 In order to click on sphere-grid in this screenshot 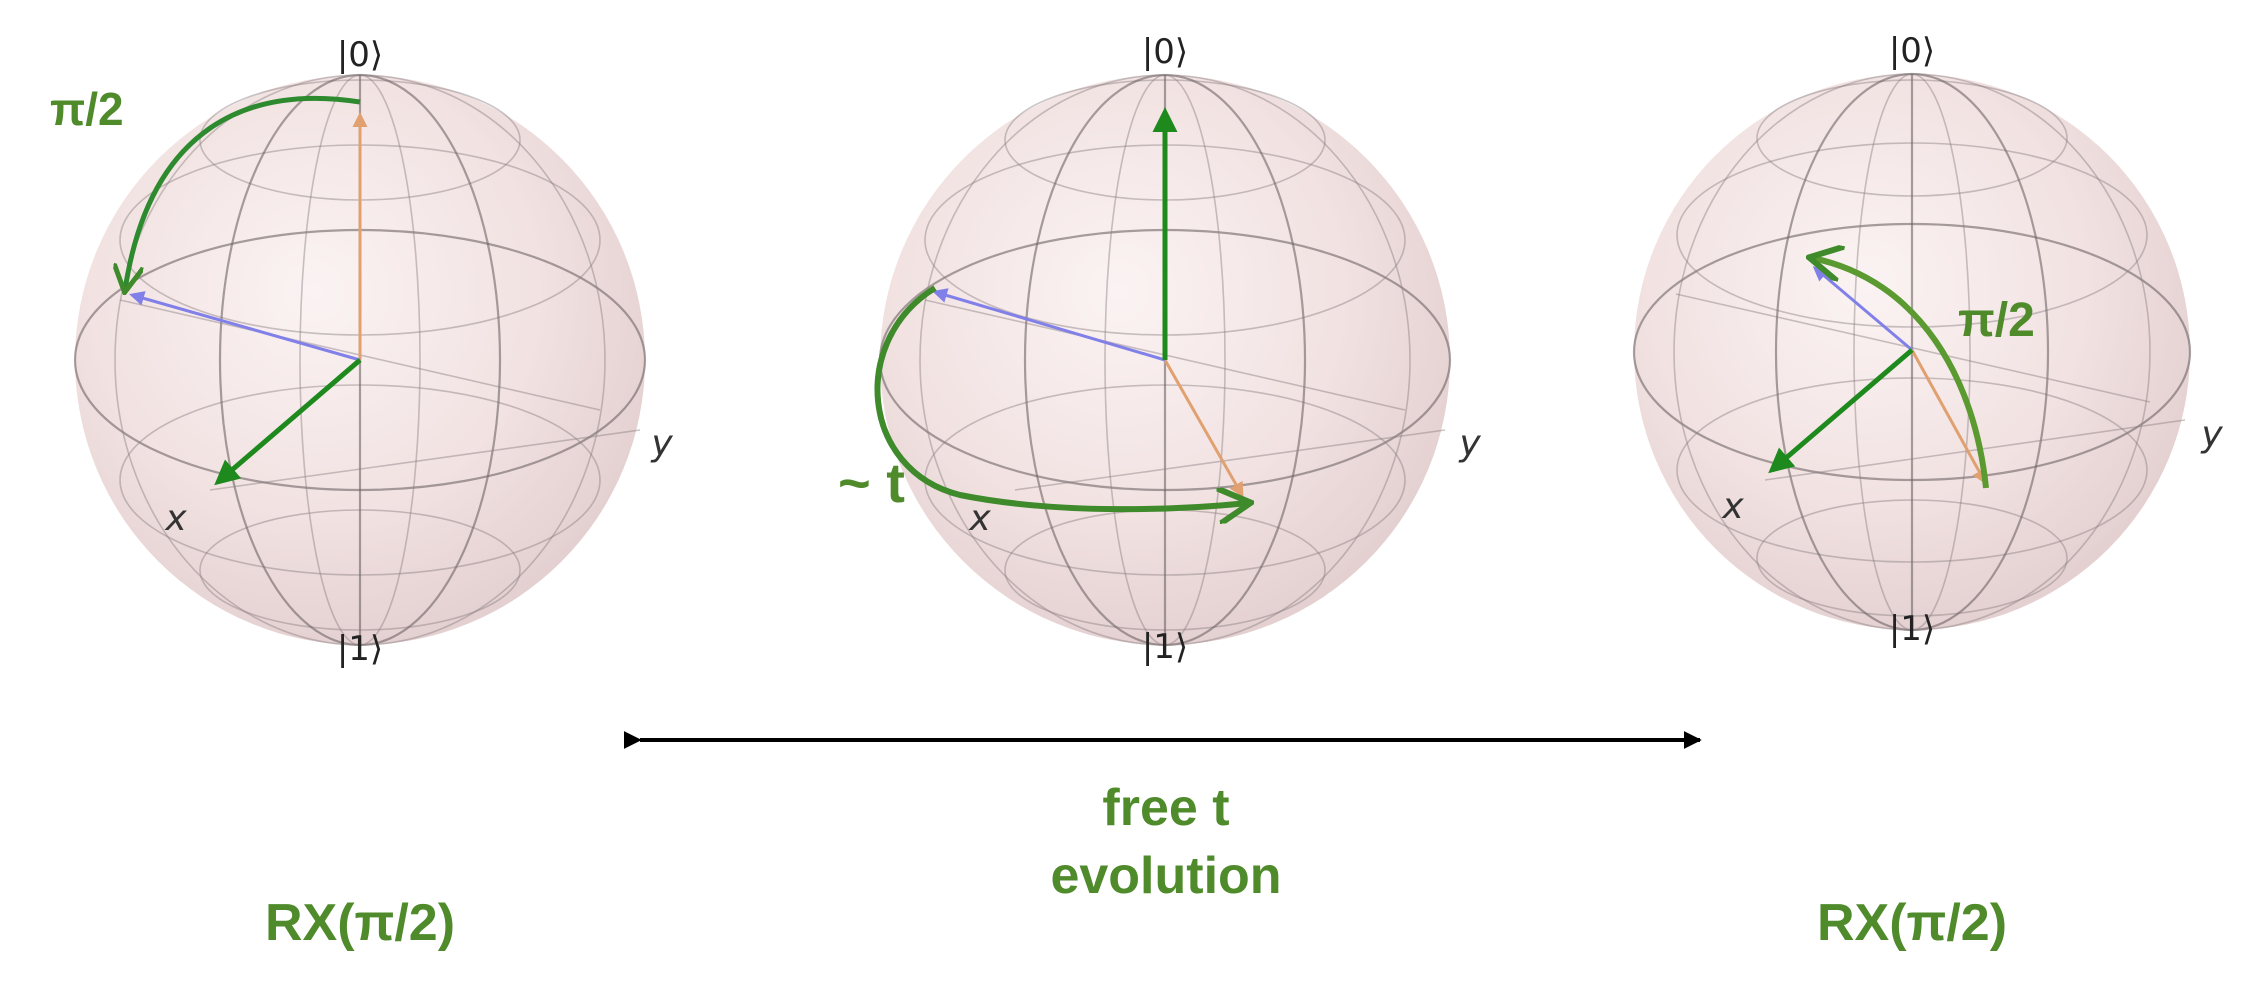, I will do `click(1912, 352)`.